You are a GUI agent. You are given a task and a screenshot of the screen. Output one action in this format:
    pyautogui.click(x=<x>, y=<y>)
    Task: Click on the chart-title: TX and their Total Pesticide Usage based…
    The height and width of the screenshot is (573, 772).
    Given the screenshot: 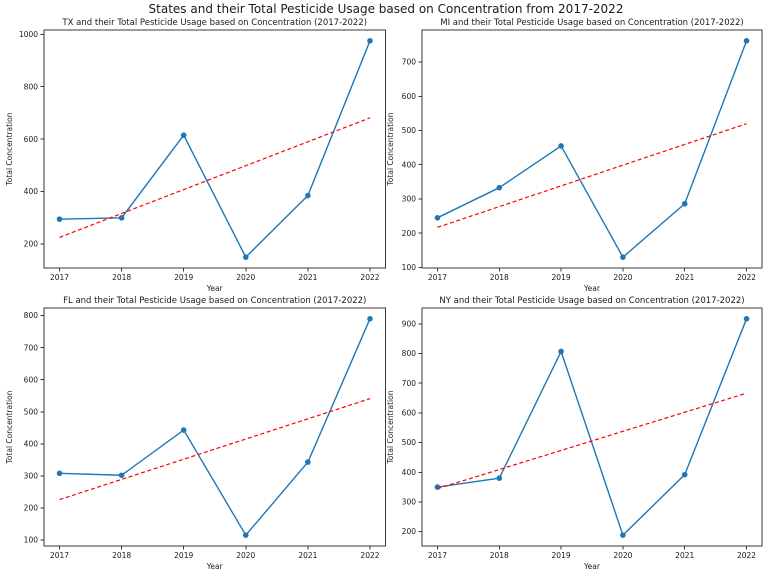 What is the action you would take?
    pyautogui.click(x=214, y=23)
    